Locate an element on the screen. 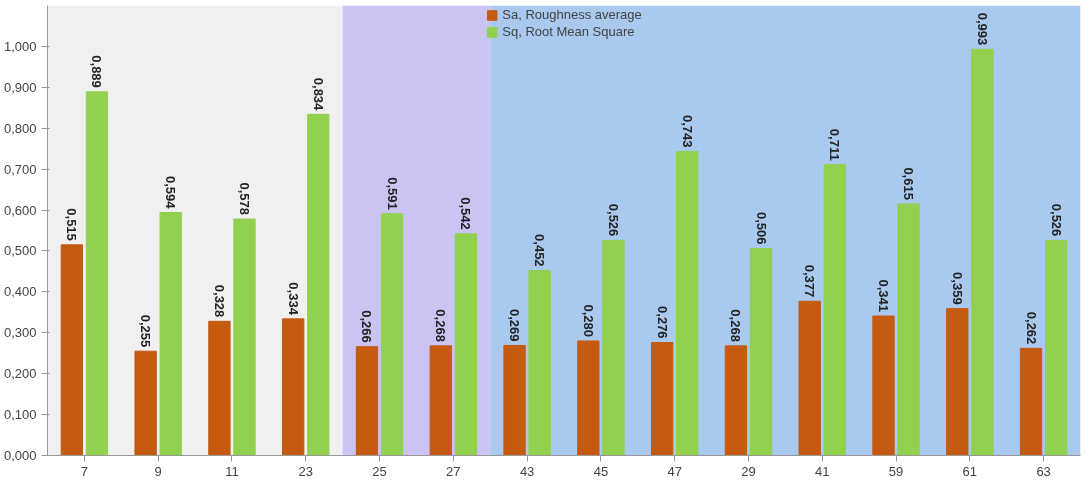 The height and width of the screenshot is (482, 1090). data-label: 0,743 is located at coordinates (687, 131).